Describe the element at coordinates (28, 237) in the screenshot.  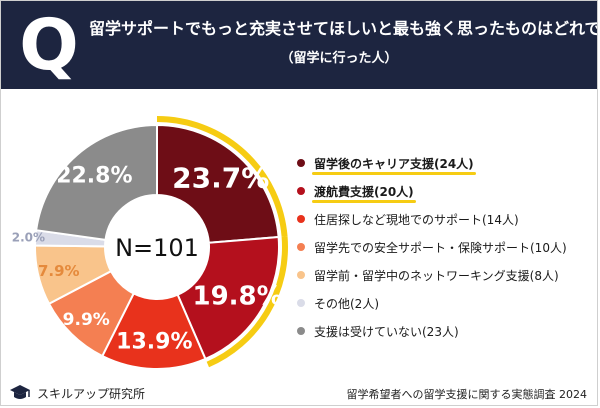
I see `slice-value-label: 2.0%` at that location.